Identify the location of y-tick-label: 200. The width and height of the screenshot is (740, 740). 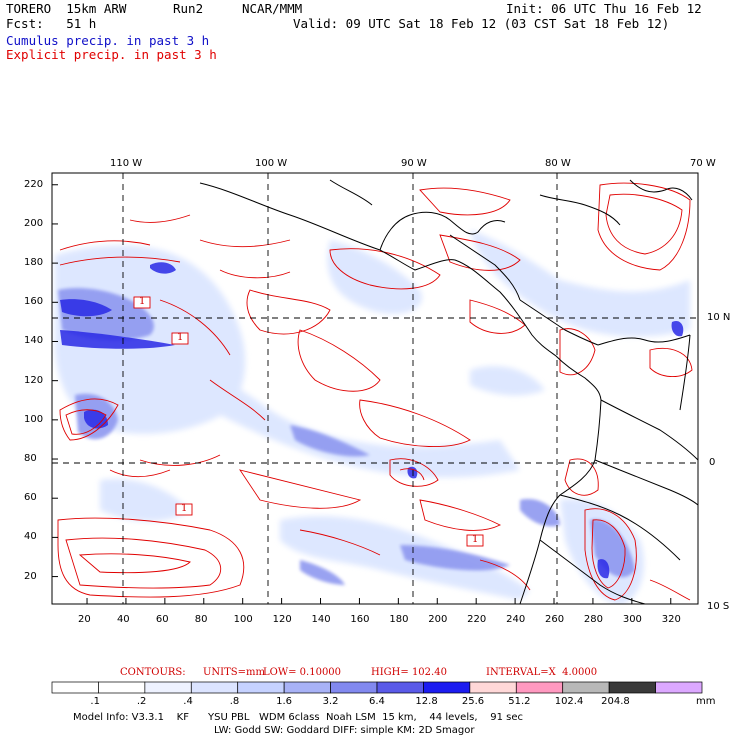
(34, 223).